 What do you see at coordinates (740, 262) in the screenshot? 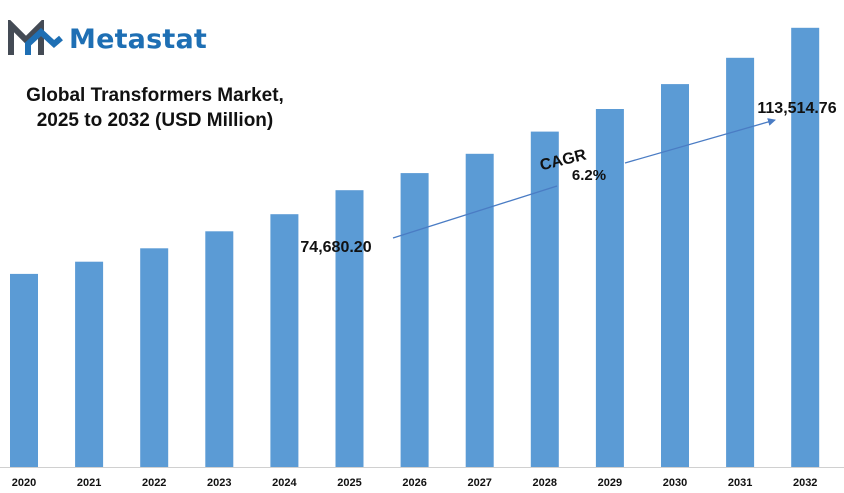
I see `bar-2031` at bounding box center [740, 262].